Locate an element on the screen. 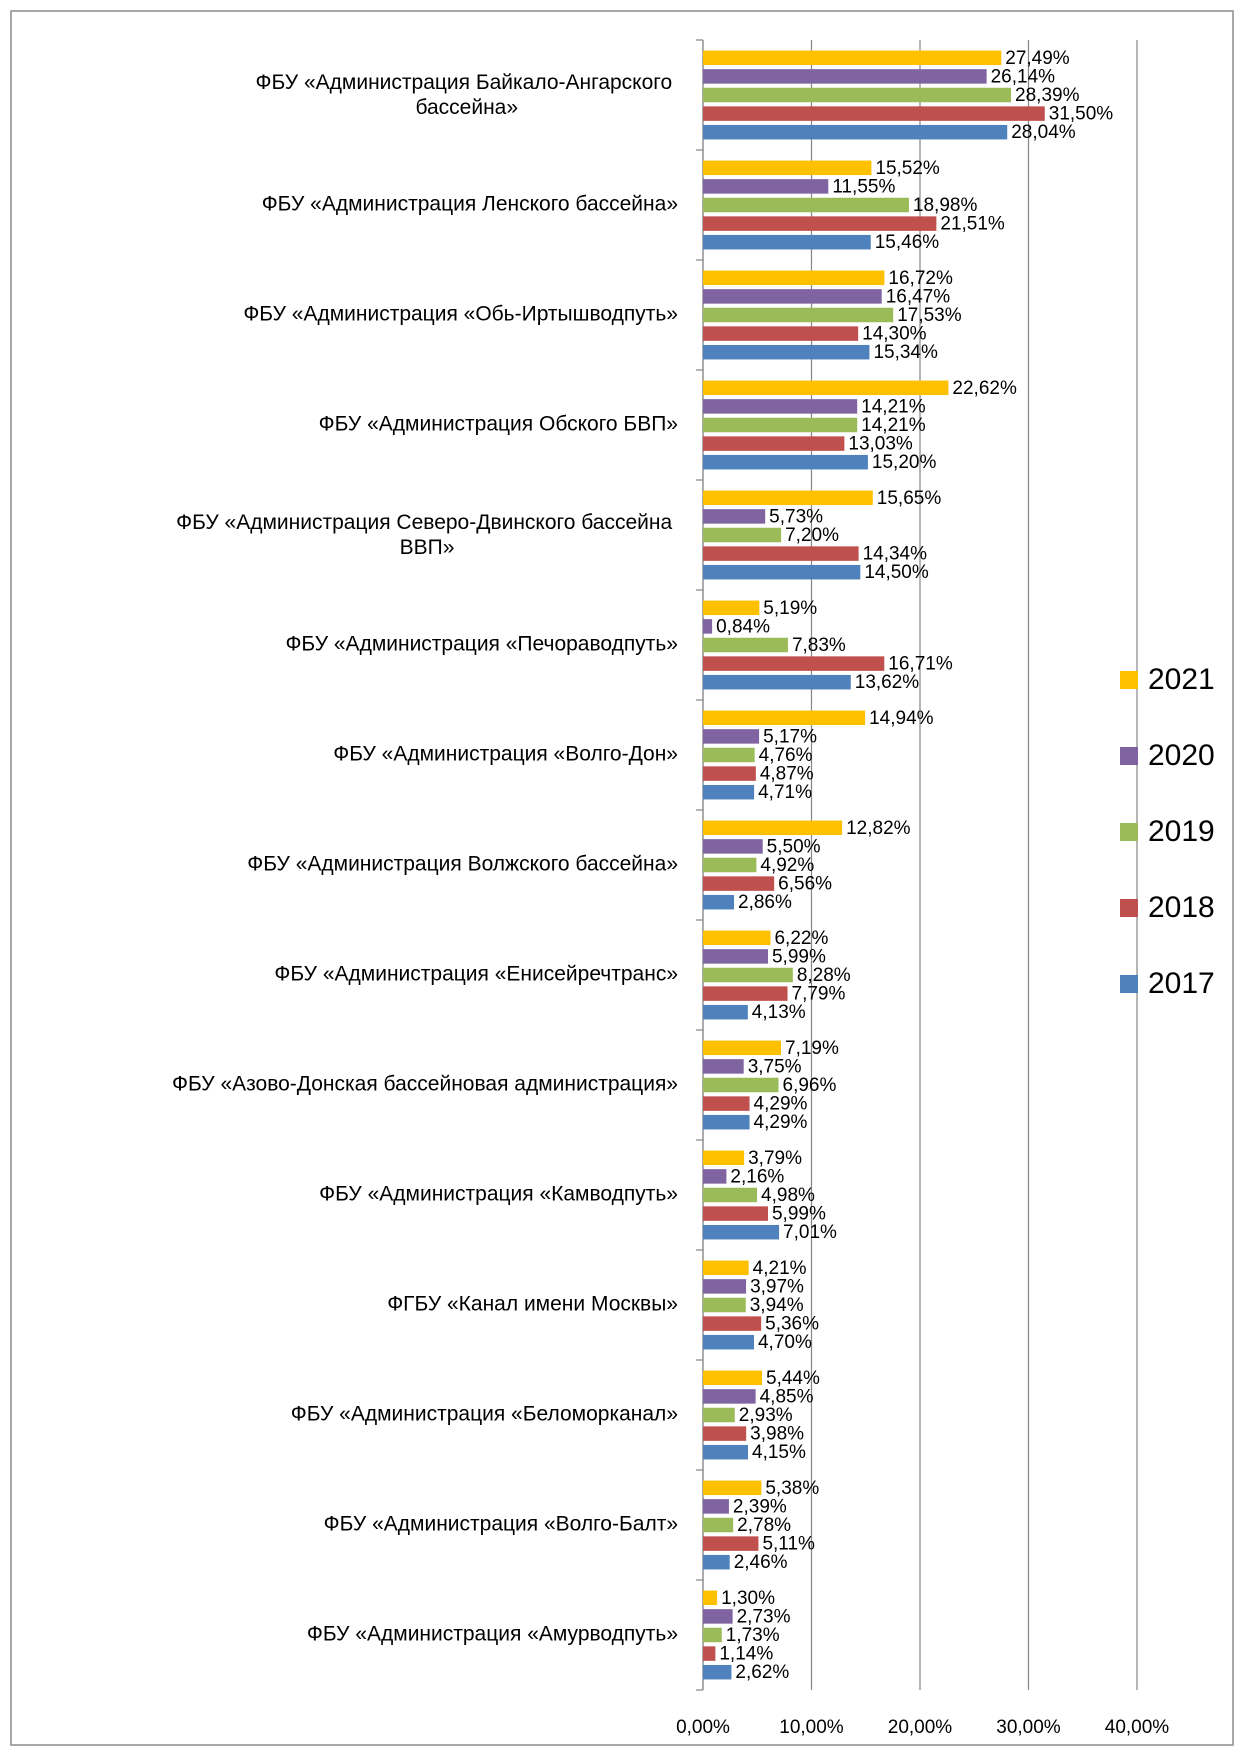  value-label: 4,92% is located at coordinates (787, 865).